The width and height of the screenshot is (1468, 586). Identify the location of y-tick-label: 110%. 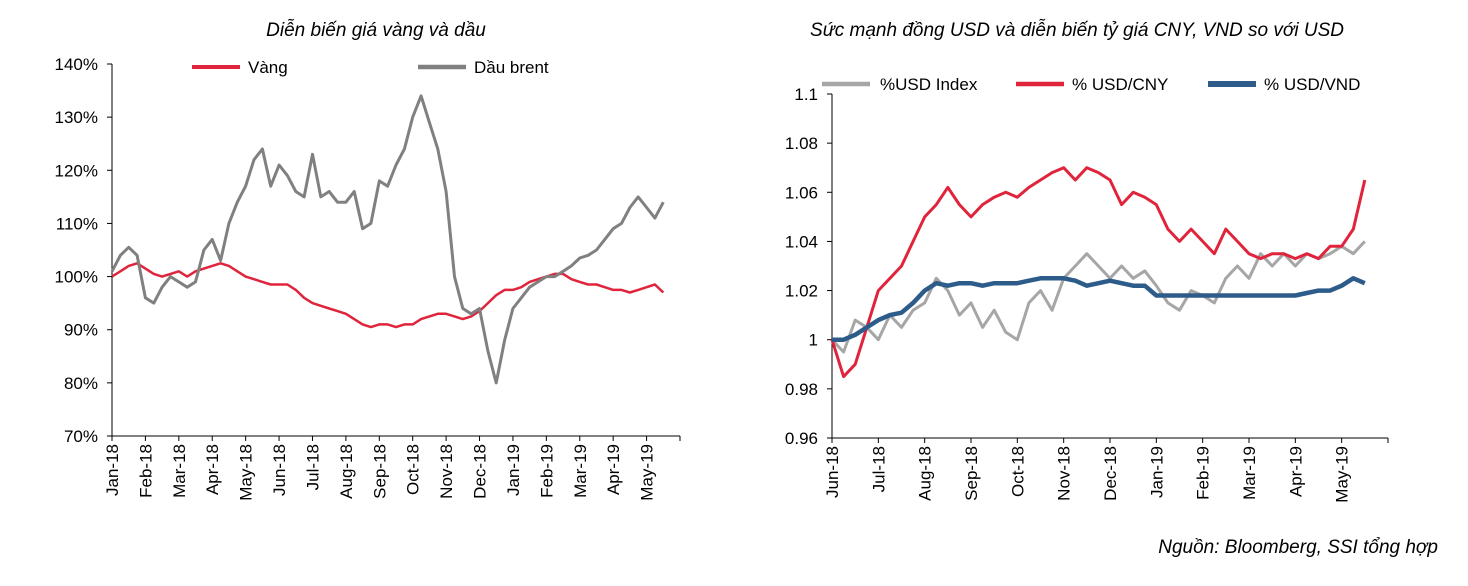
(77, 223).